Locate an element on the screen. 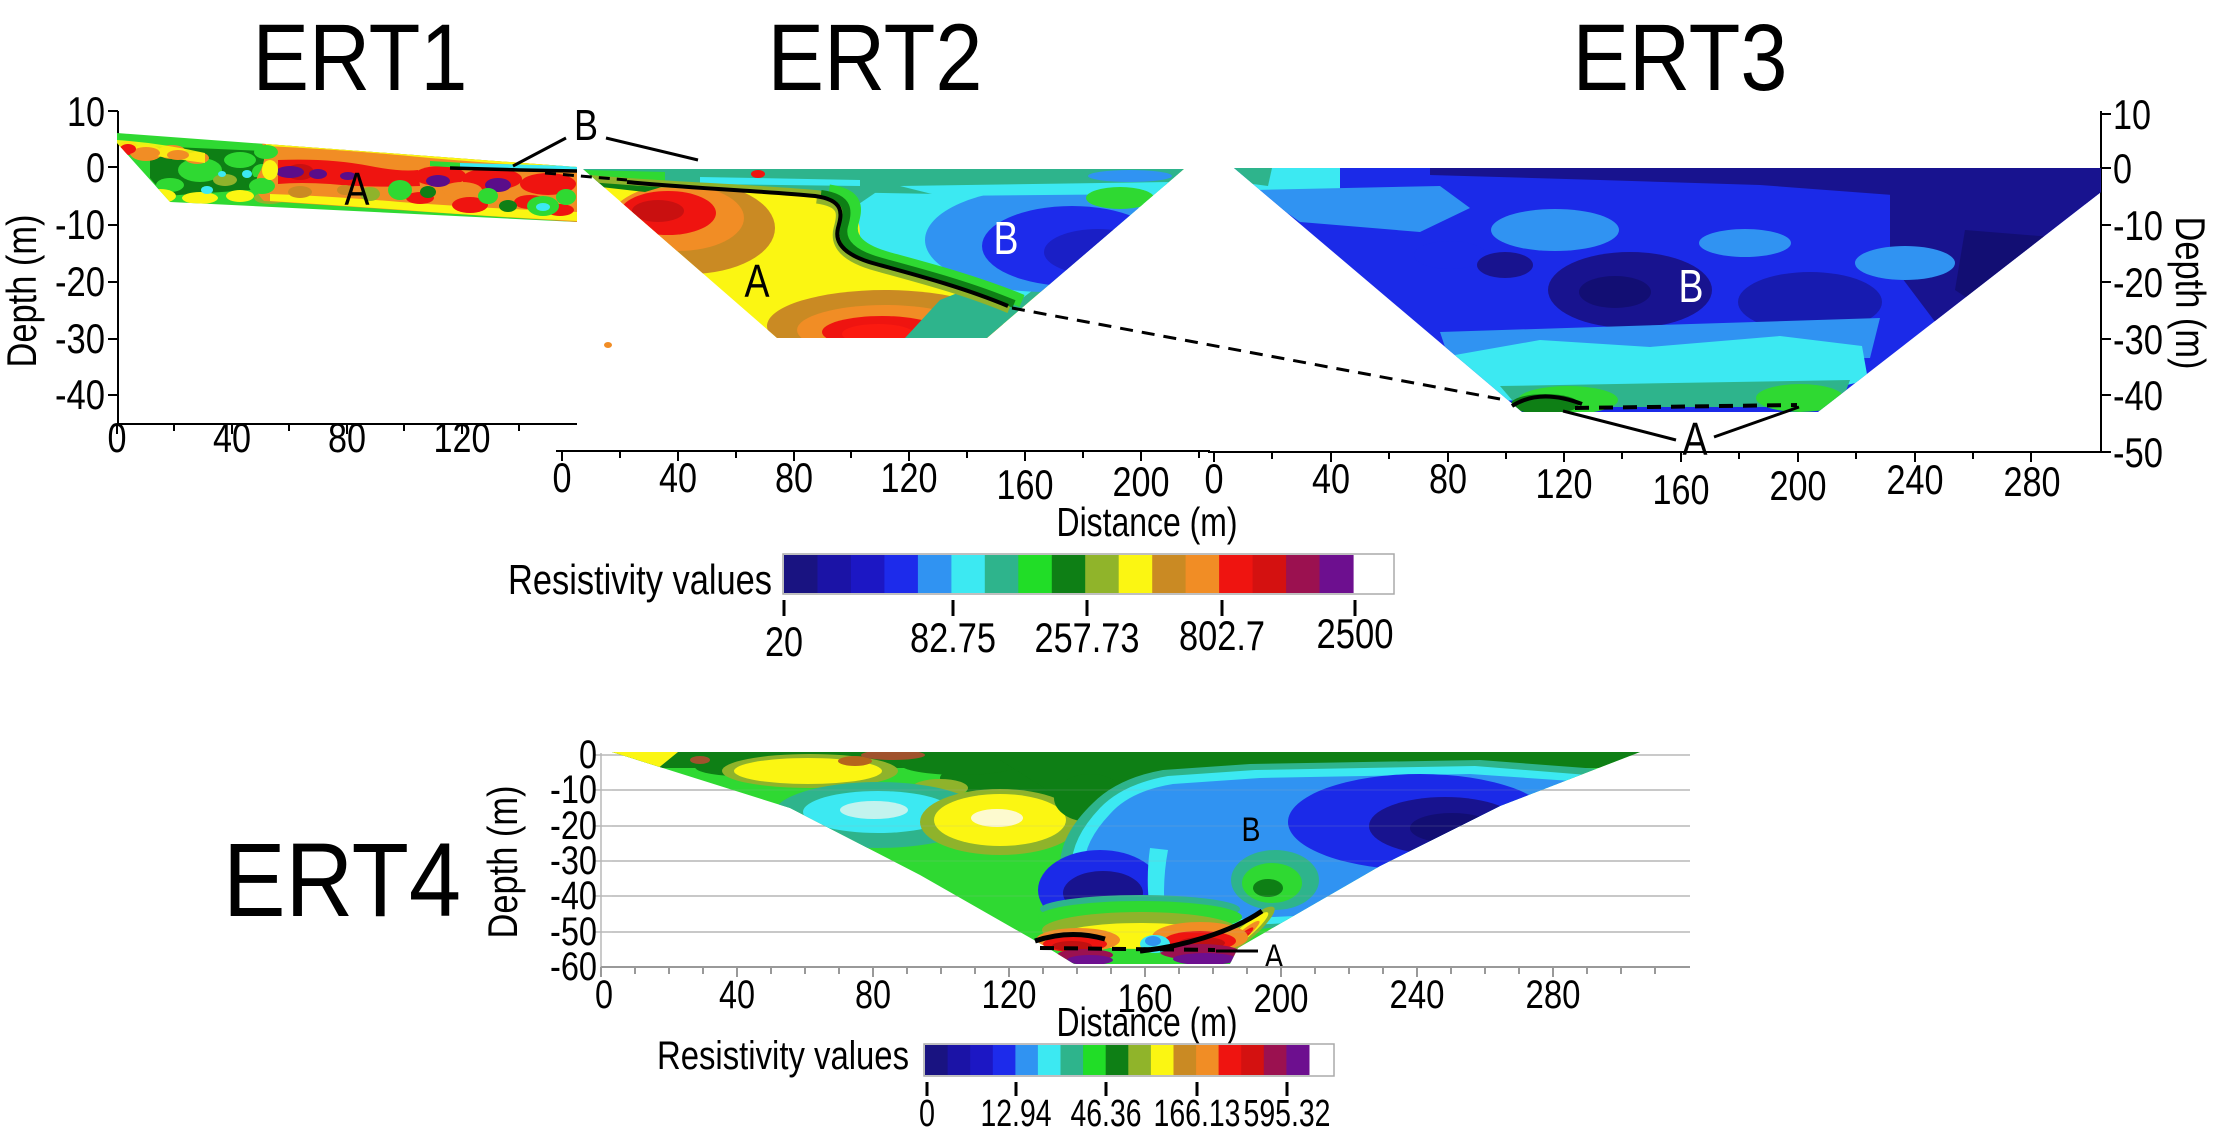 This screenshot has width=2220, height=1142. svg-text: ERT4 is located at coordinates (342, 880).